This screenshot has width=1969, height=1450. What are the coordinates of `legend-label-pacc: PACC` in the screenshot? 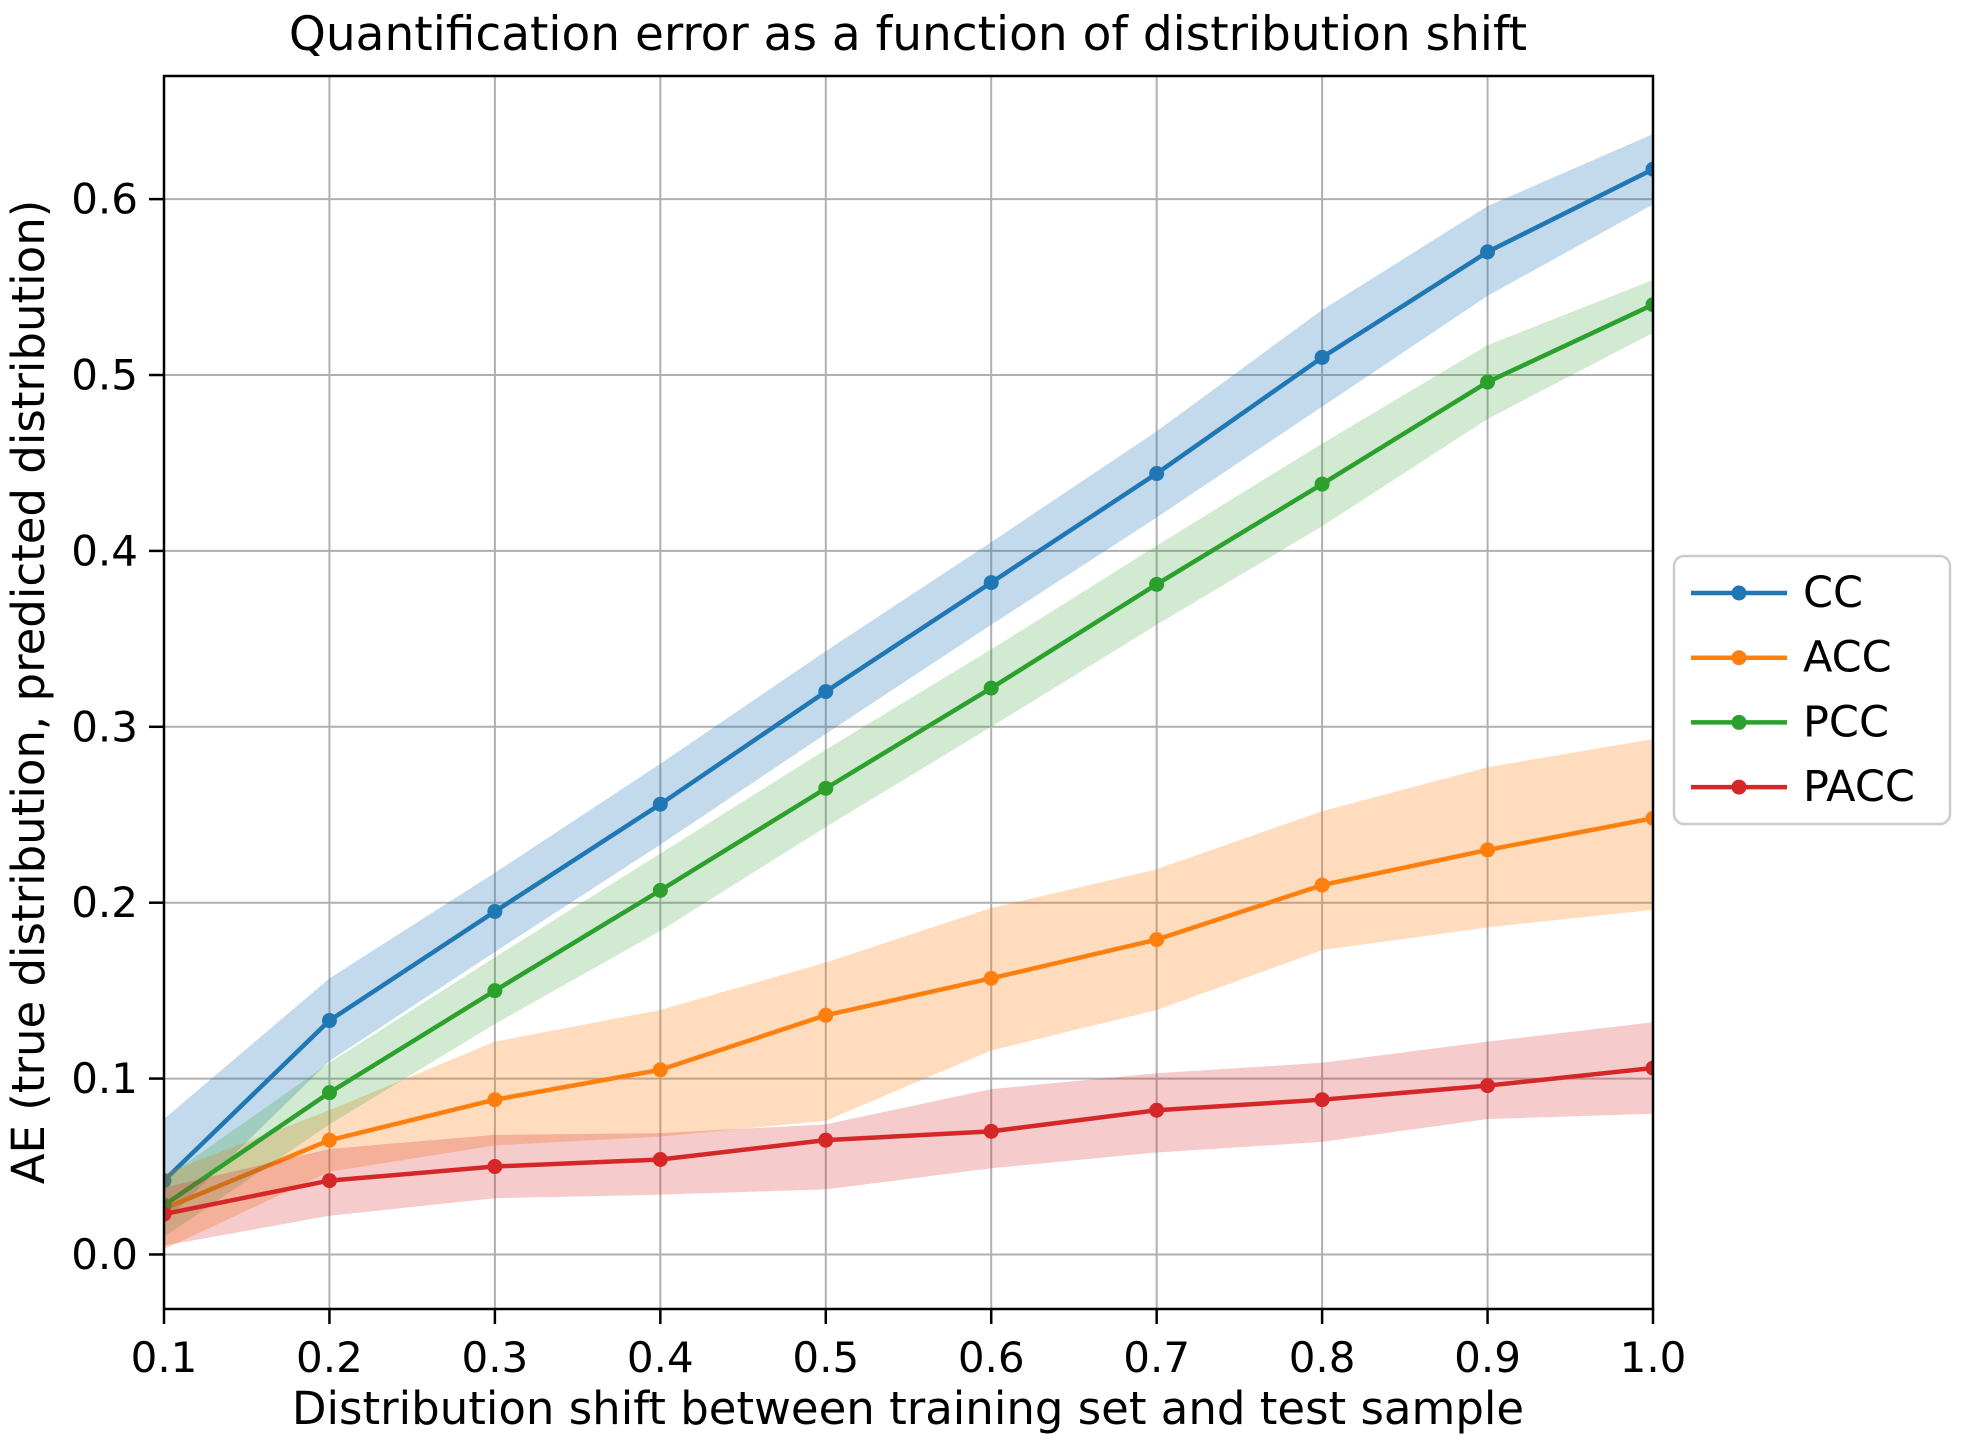 It's located at (1859, 787).